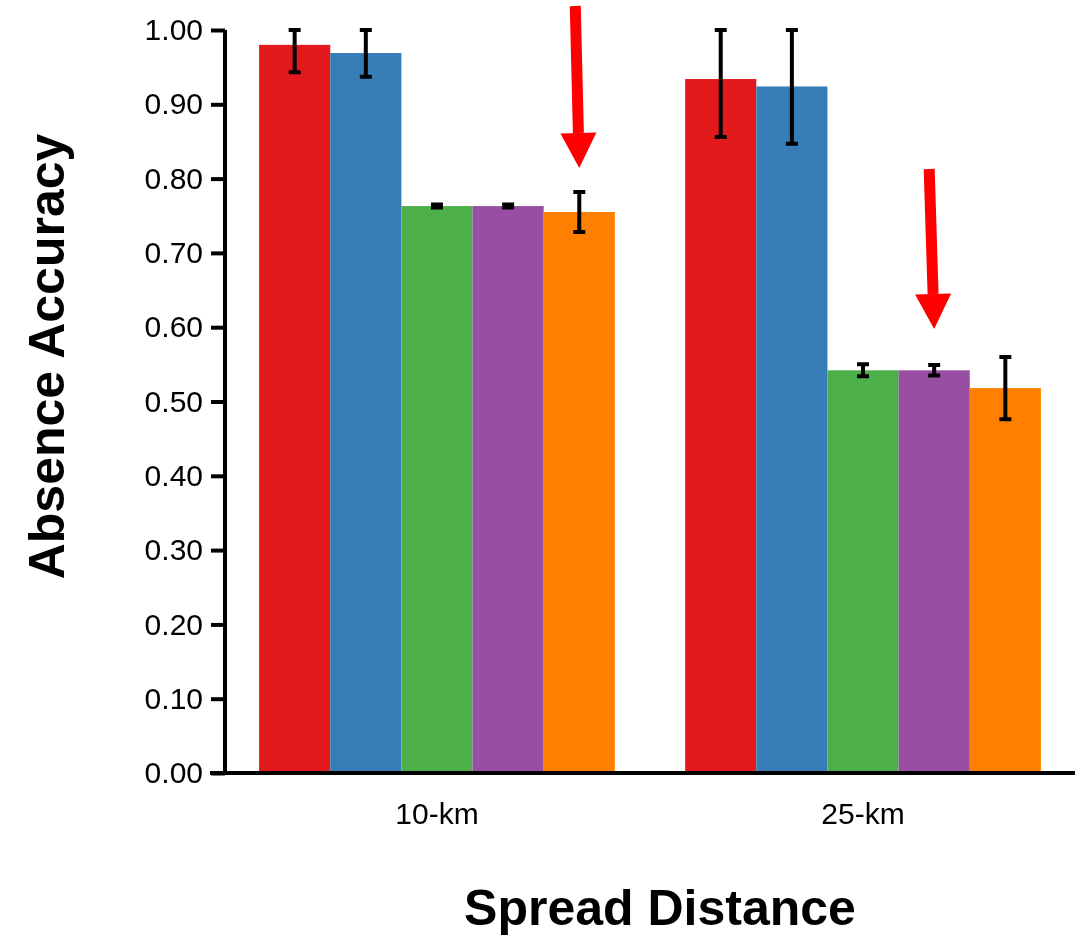 This screenshot has height=939, width=1084. What do you see at coordinates (173, 252) in the screenshot?
I see `y-tick-label: 0.70` at bounding box center [173, 252].